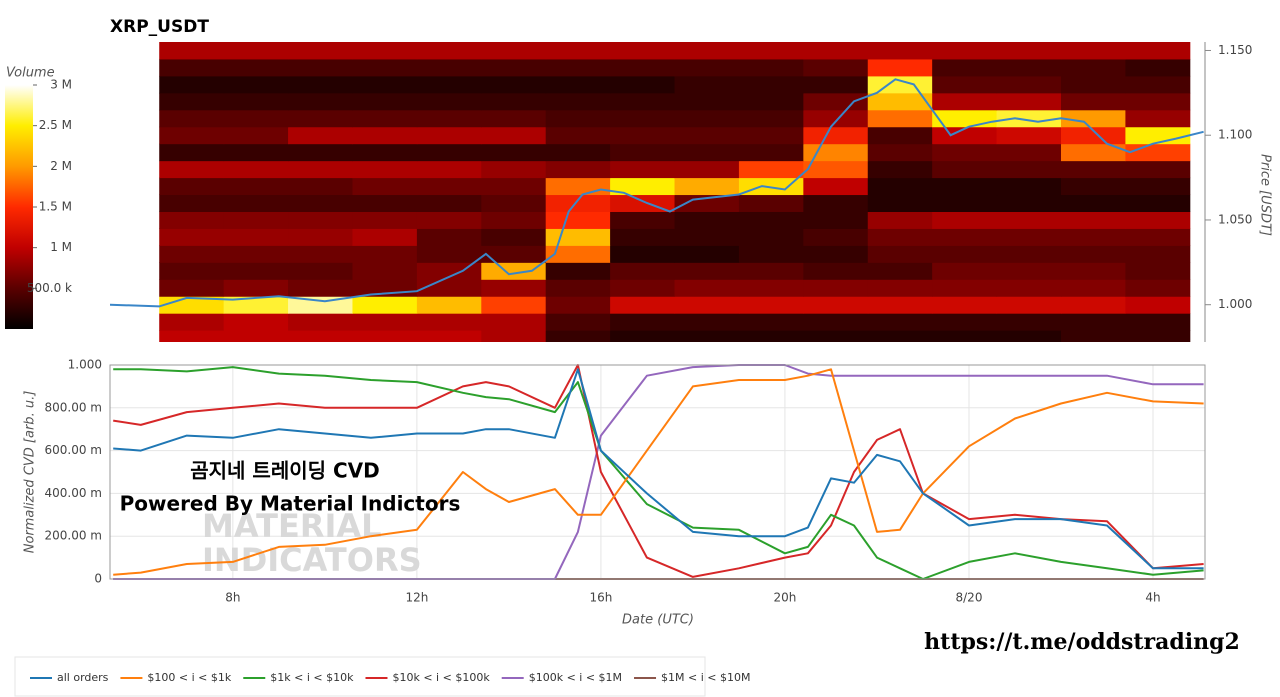 This screenshot has height=697, width=1280. What do you see at coordinates (441, 677) in the screenshot?
I see `legend-label: $10k < i < $100k` at bounding box center [441, 677].